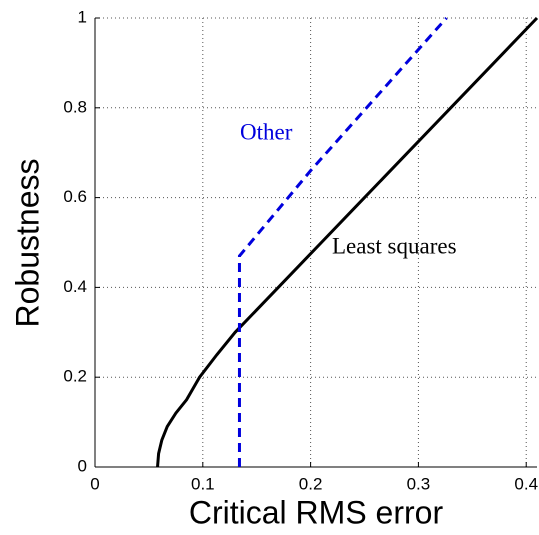 This screenshot has height=535, width=539. What do you see at coordinates (75, 106) in the screenshot?
I see `y-tick-label: 0.8` at bounding box center [75, 106].